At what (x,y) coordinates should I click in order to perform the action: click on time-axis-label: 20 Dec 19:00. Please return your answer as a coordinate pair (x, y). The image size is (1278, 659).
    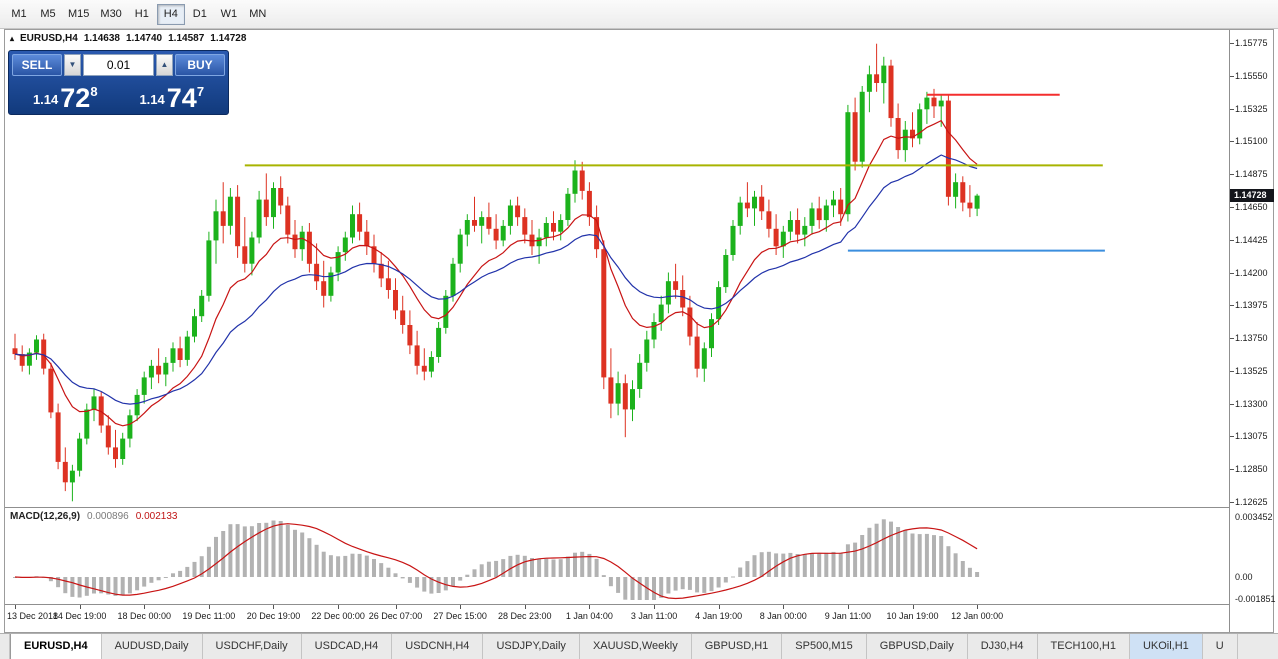
    Looking at the image, I should click on (273, 616).